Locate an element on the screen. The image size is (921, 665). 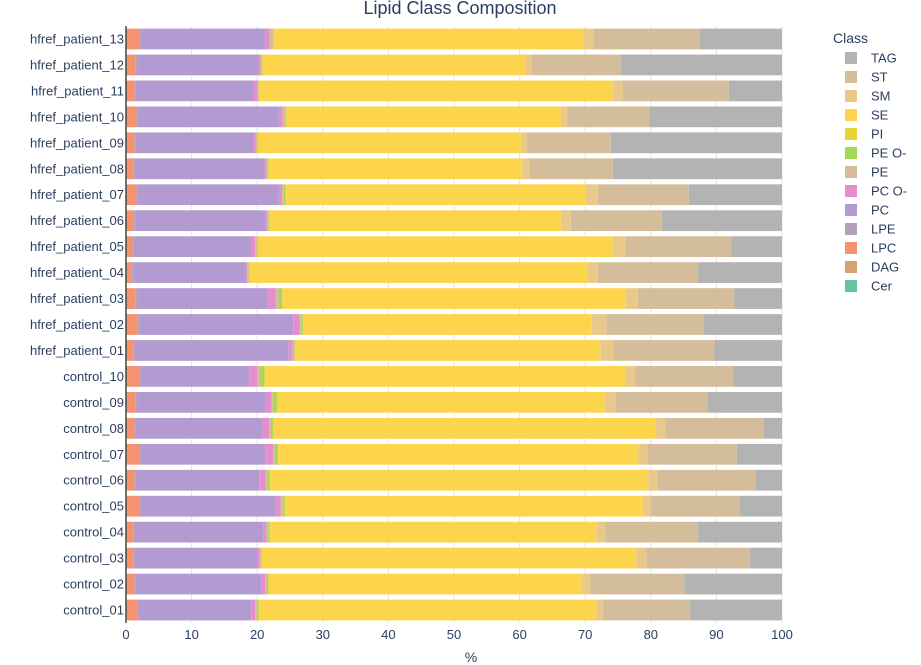
y-tick-label: hfref_patient_07 is located at coordinates (77, 194).